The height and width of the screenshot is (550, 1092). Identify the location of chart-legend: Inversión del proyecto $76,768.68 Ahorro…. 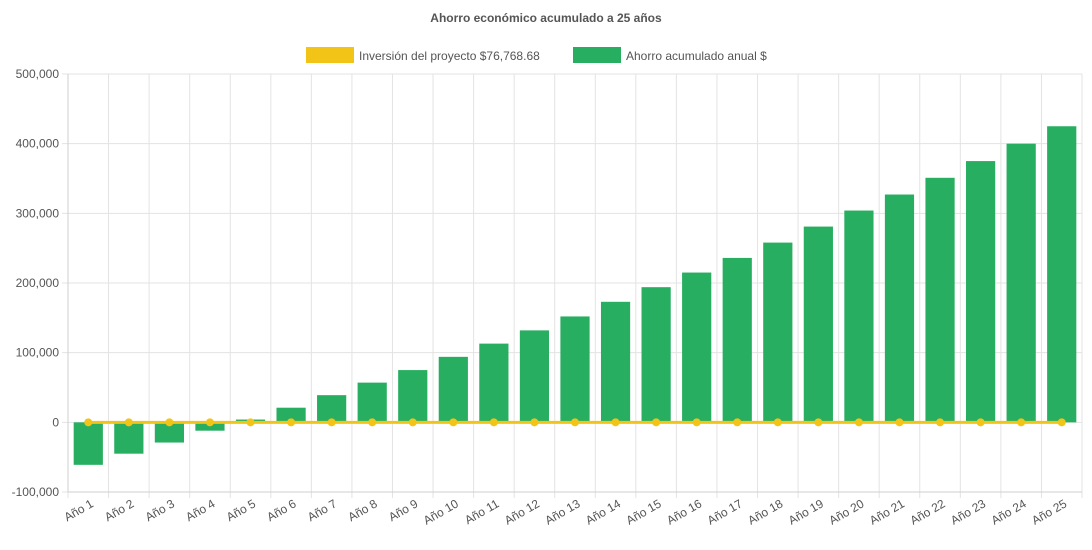
(536, 55).